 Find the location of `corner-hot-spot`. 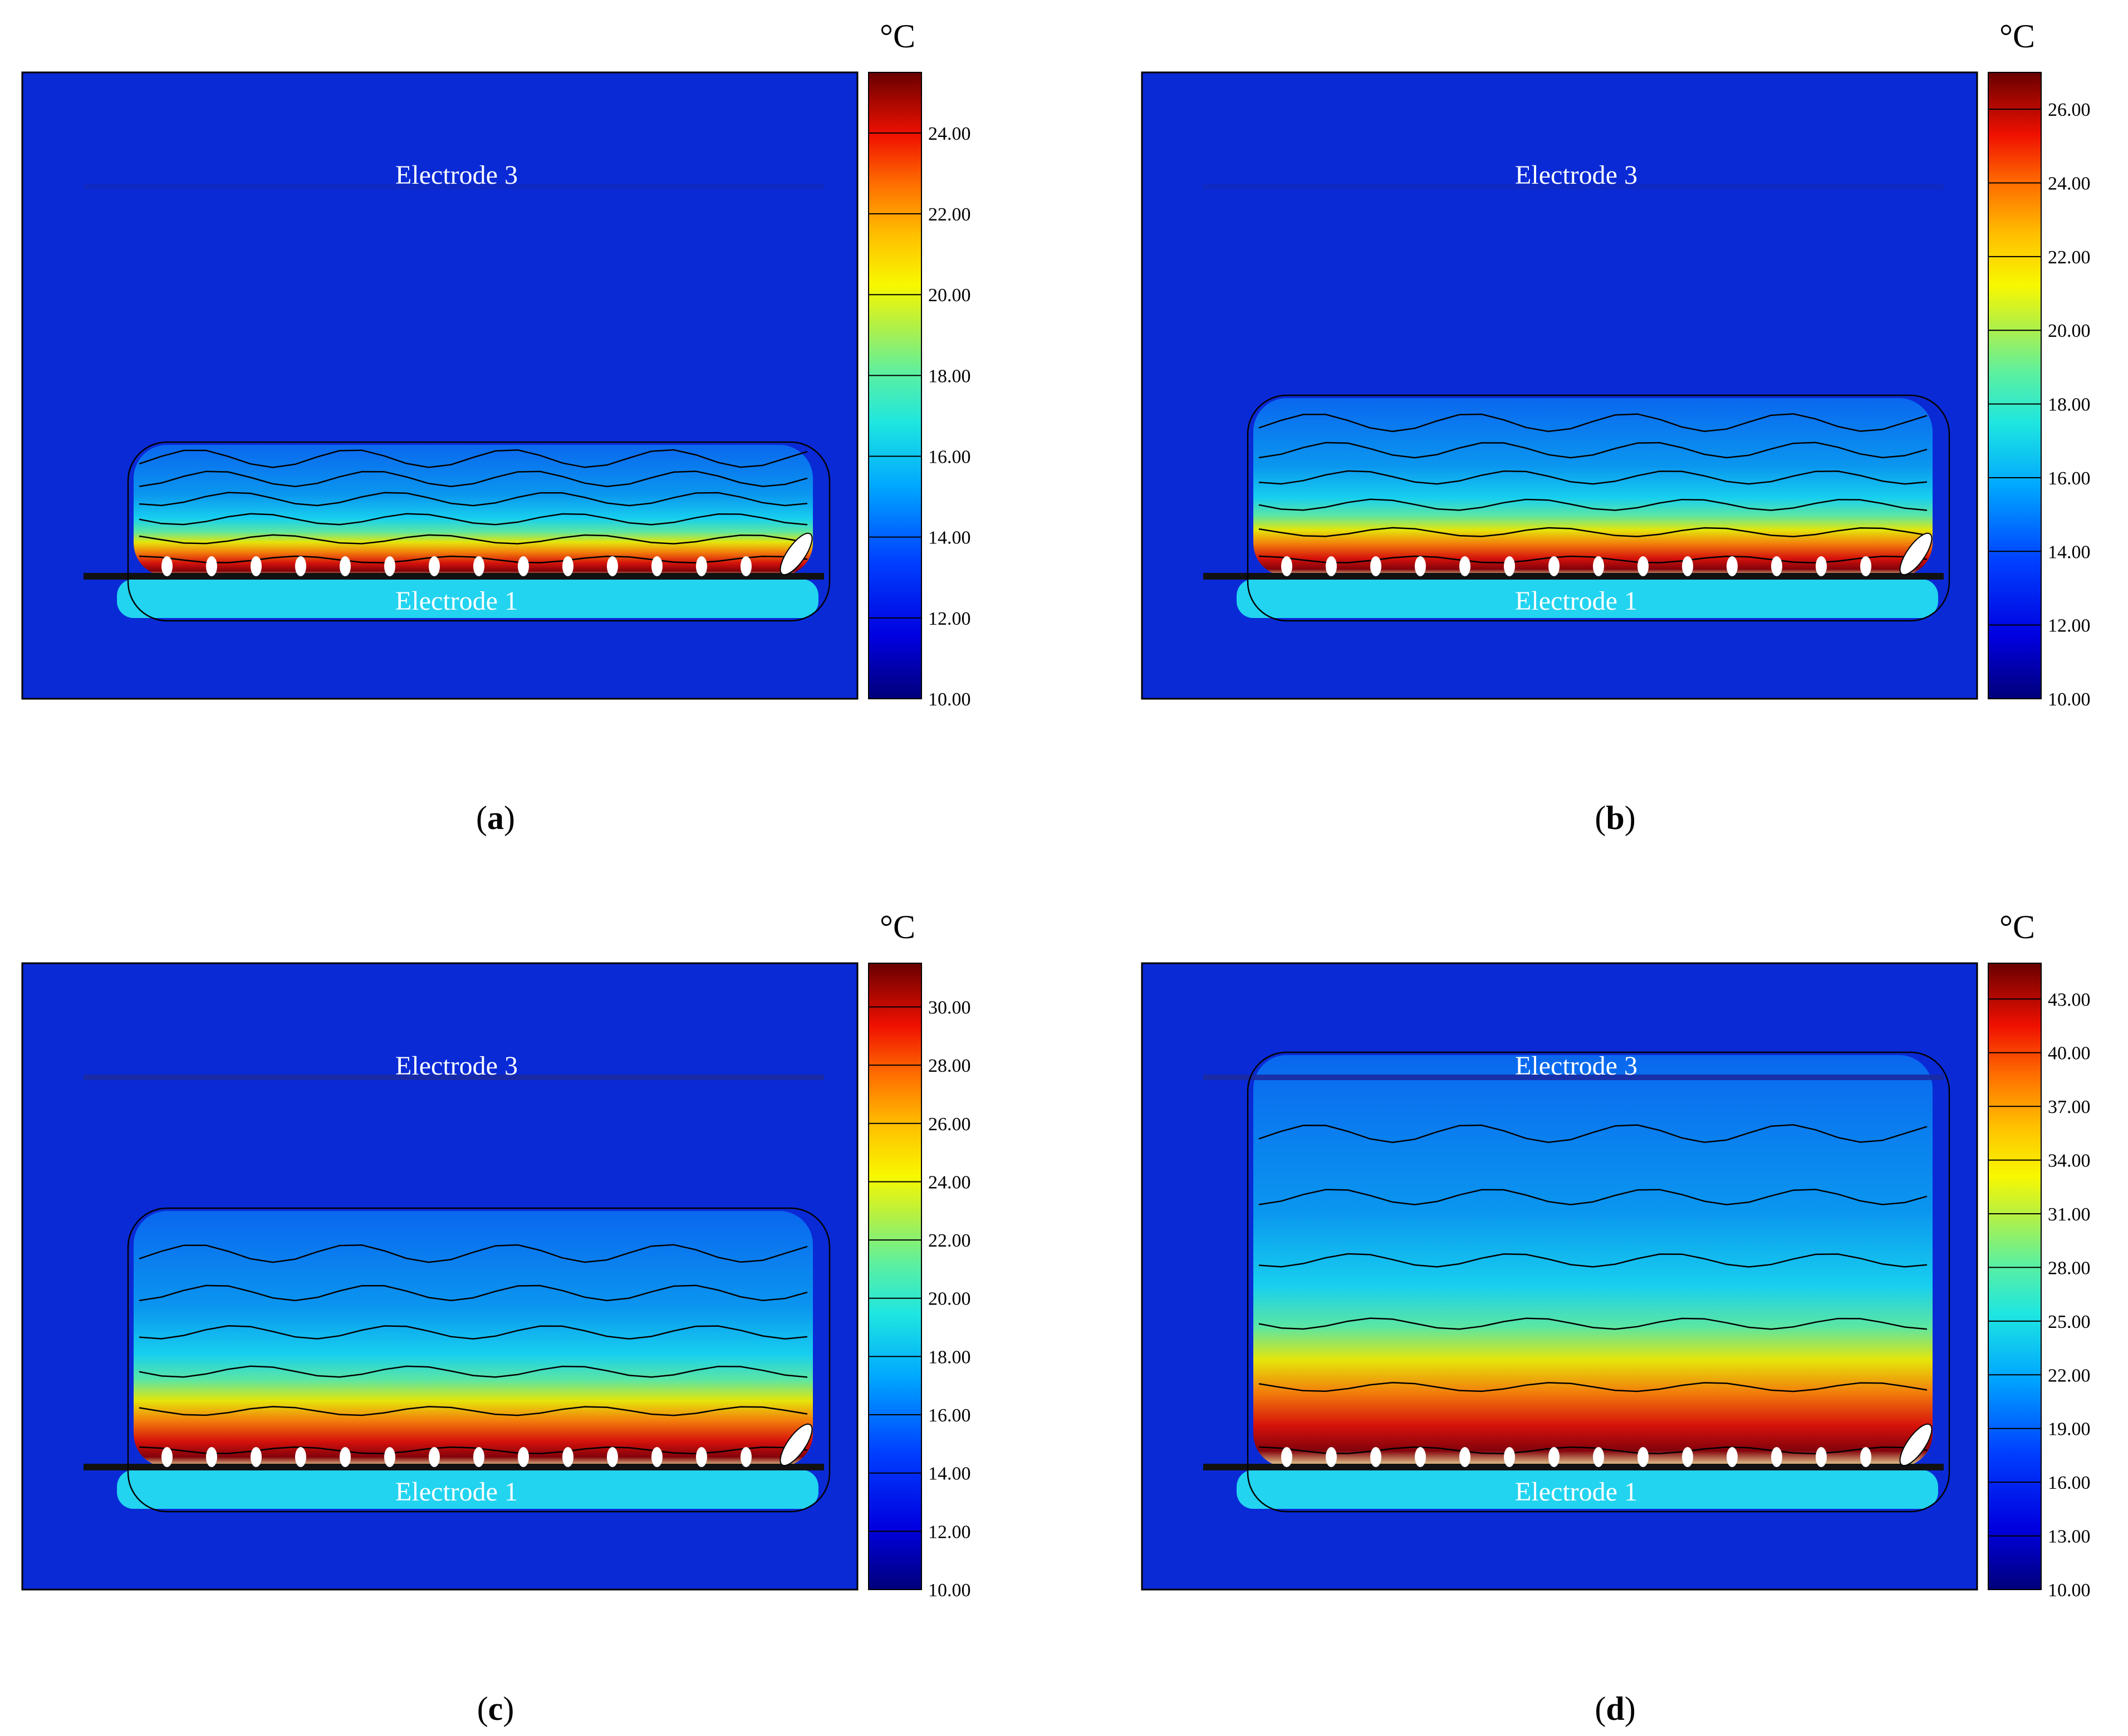

corner-hot-spot is located at coordinates (796, 1445).